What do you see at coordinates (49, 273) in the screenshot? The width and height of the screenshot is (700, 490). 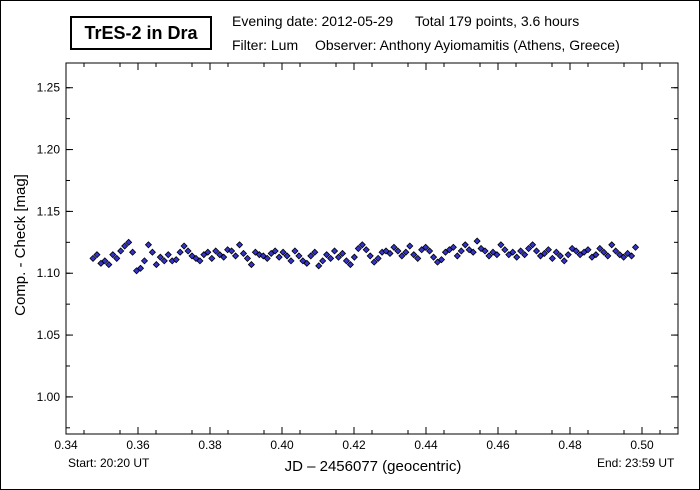 I see `y-tick-label: 1.10` at bounding box center [49, 273].